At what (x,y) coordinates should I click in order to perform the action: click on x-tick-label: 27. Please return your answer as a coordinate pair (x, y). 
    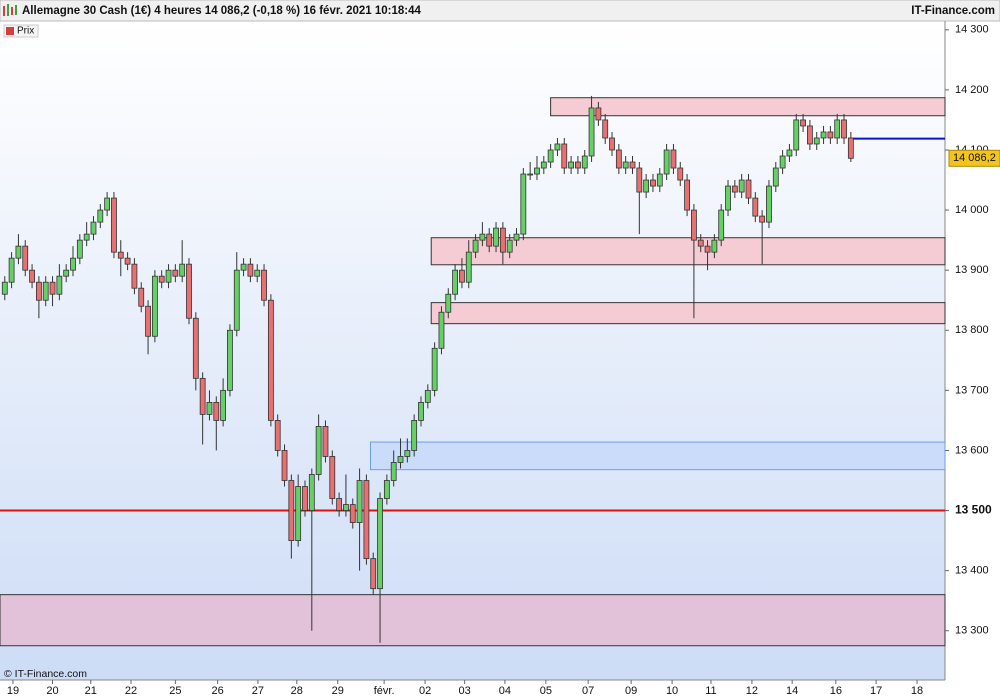
    Looking at the image, I should click on (258, 691).